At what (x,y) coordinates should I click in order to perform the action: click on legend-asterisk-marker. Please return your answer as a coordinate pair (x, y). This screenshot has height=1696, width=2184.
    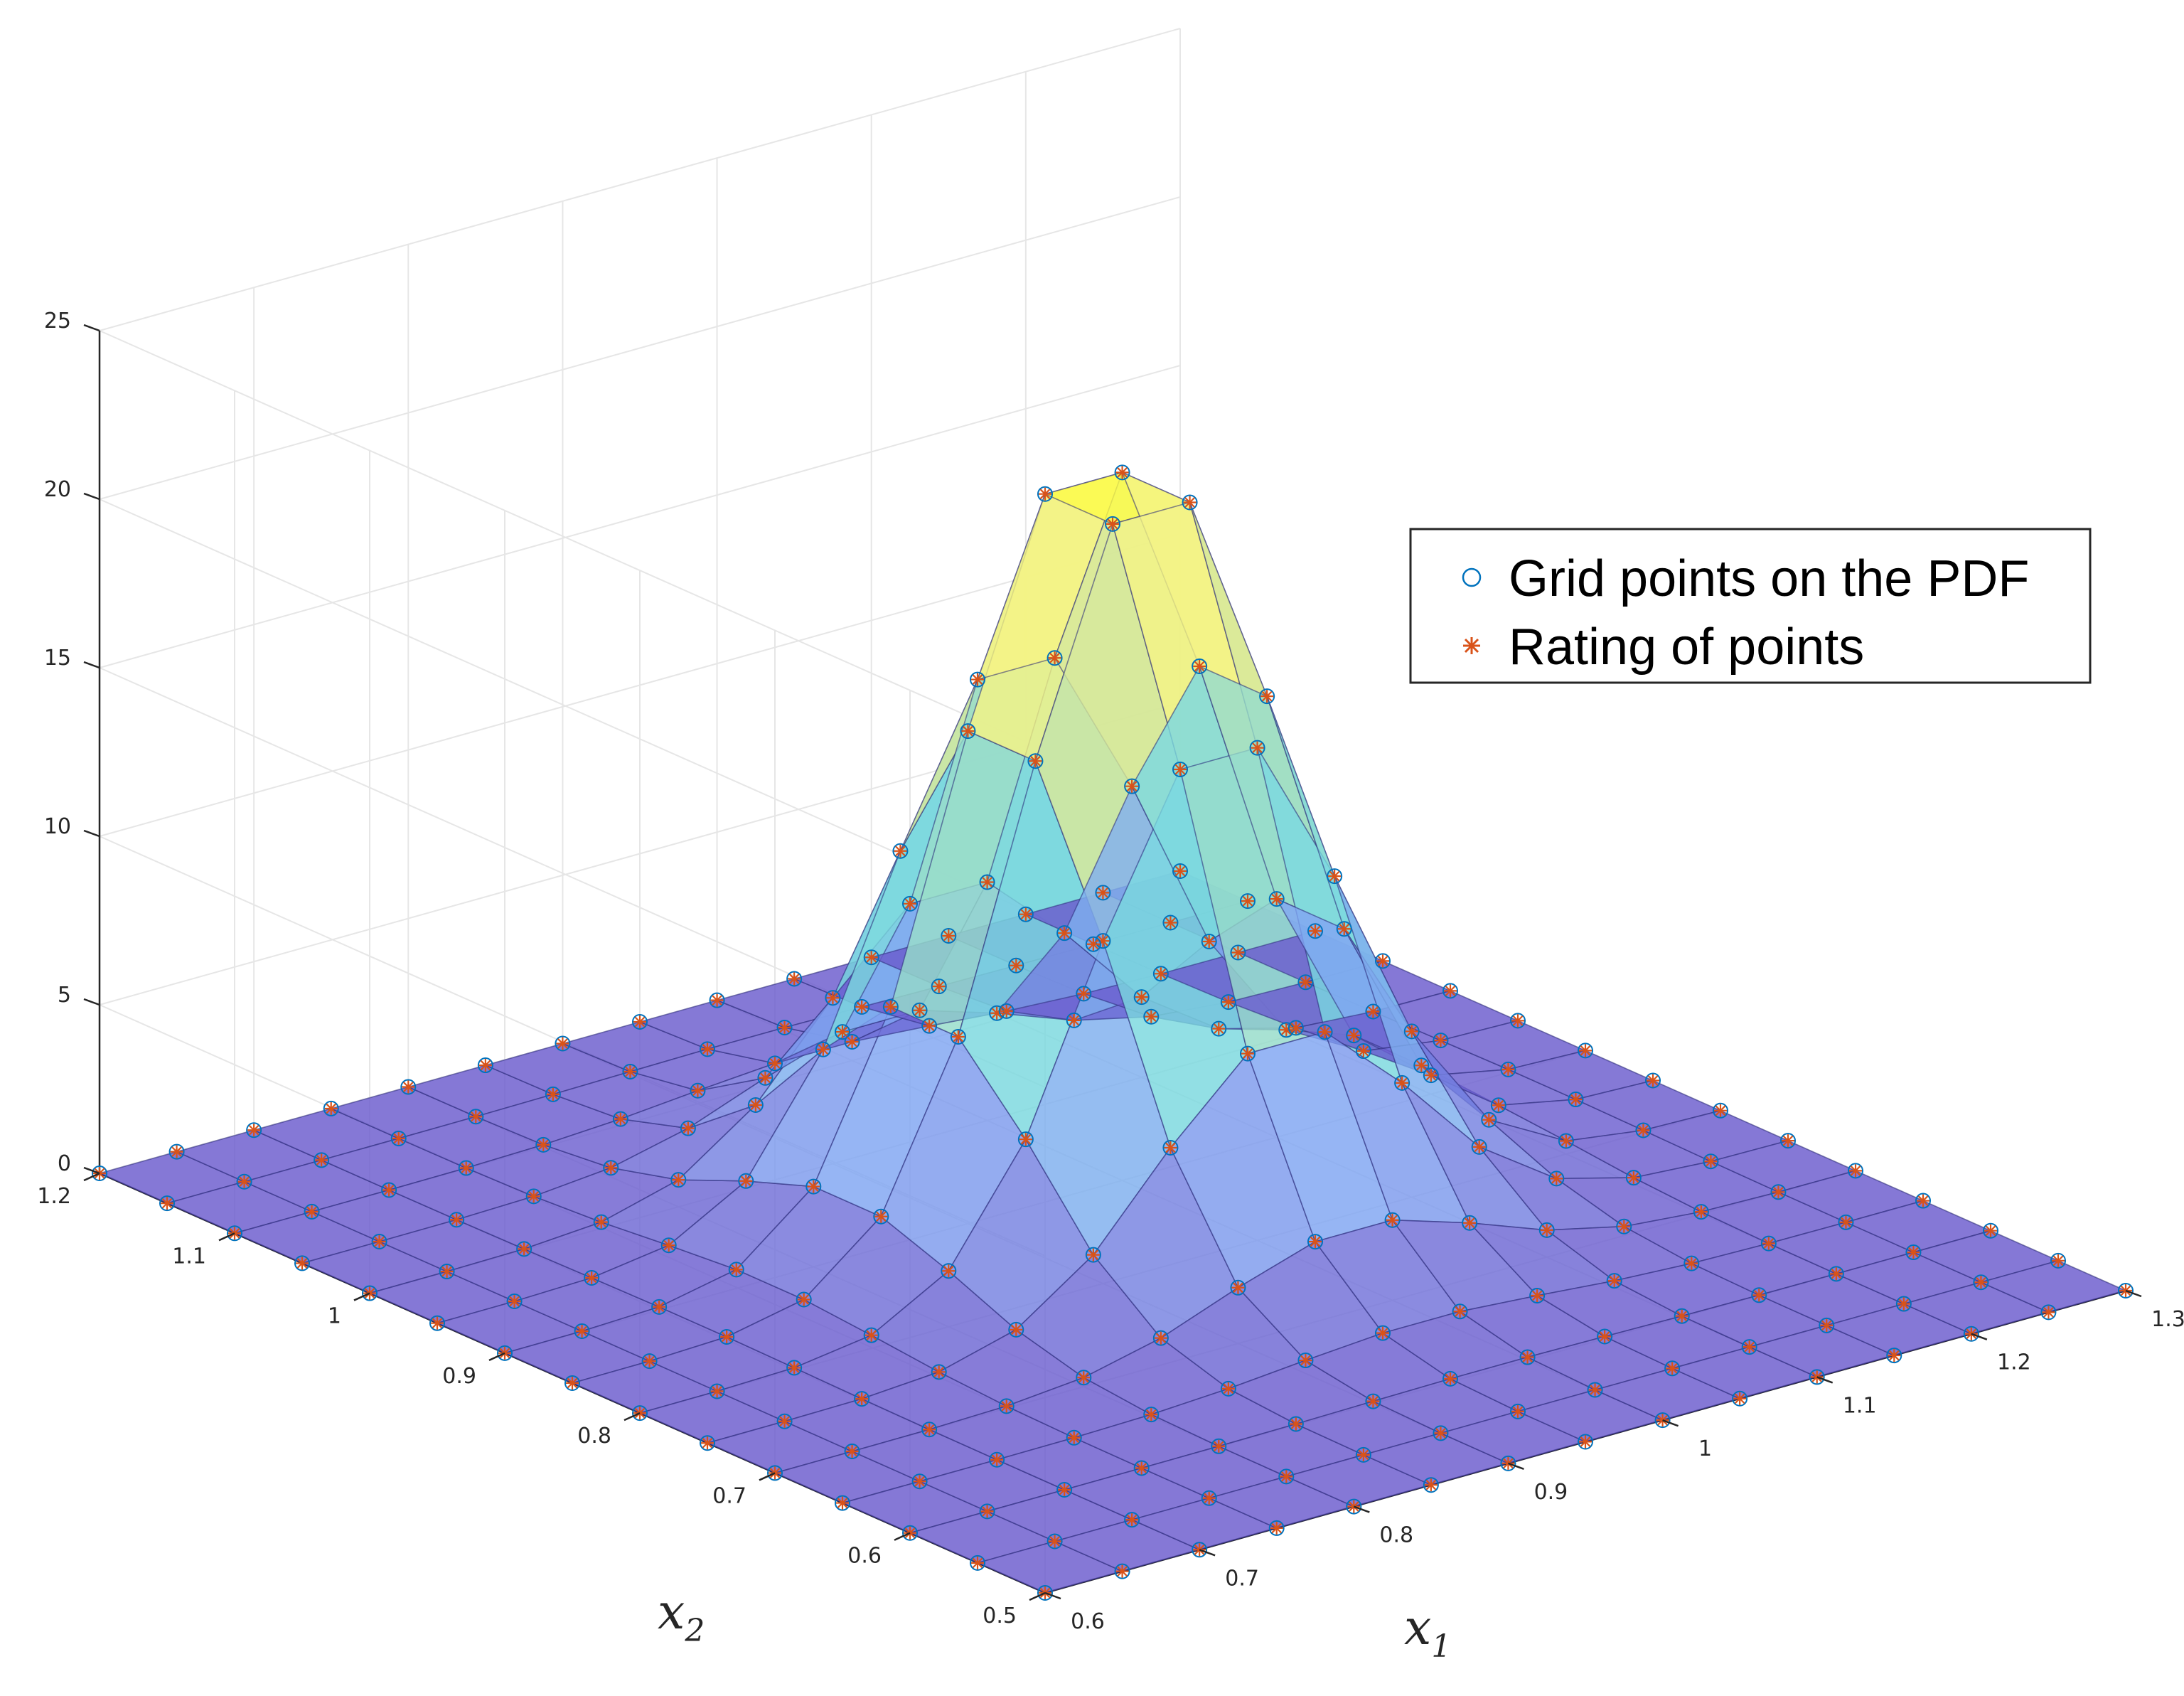
    Looking at the image, I should click on (1471, 645).